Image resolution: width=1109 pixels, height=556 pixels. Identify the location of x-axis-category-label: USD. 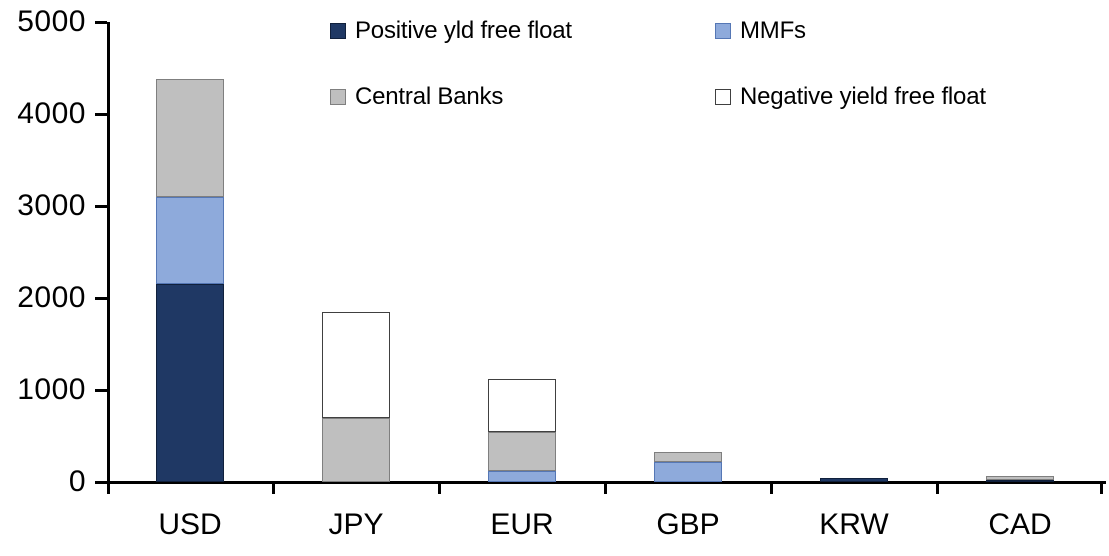
(190, 524).